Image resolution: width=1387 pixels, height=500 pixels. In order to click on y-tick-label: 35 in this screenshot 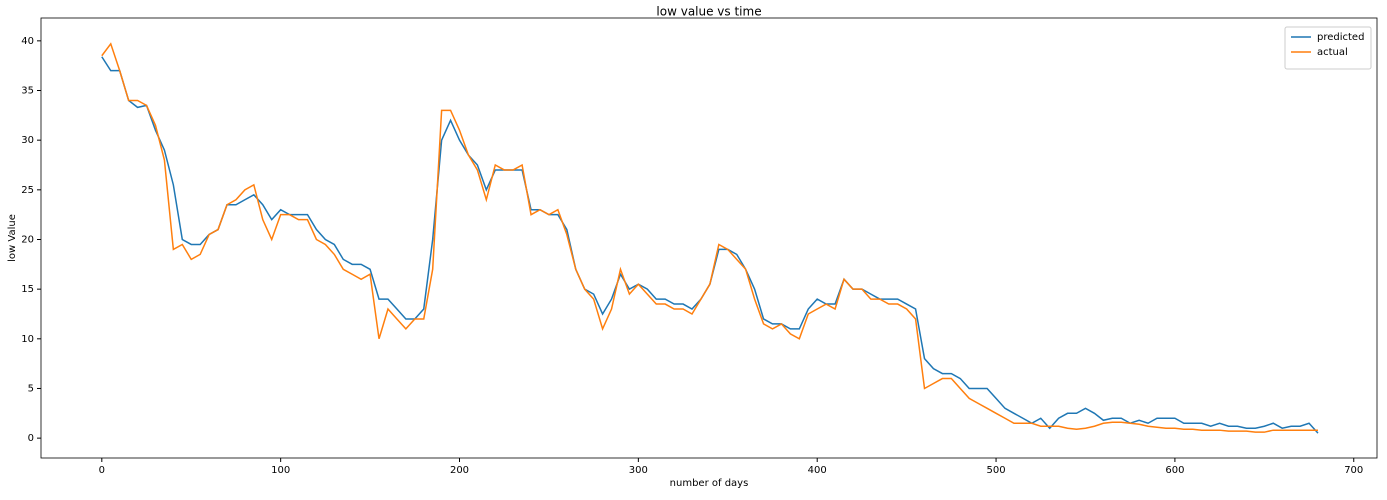, I will do `click(27, 91)`.